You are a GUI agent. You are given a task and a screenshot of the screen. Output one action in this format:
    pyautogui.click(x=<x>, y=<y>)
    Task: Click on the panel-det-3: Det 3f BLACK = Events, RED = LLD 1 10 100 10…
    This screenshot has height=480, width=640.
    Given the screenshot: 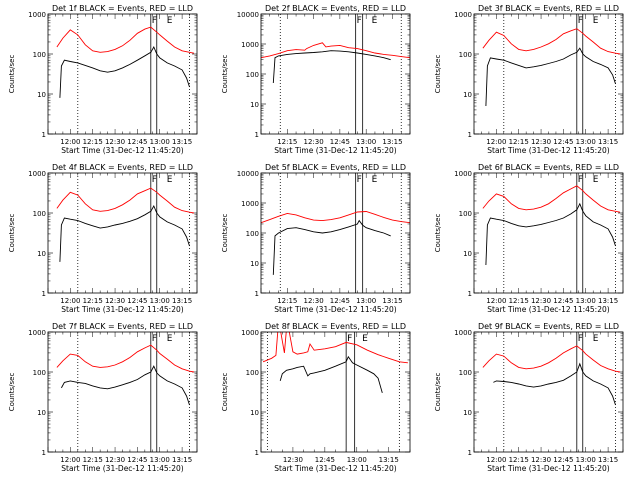 What is the action you would take?
    pyautogui.click(x=529, y=79)
    